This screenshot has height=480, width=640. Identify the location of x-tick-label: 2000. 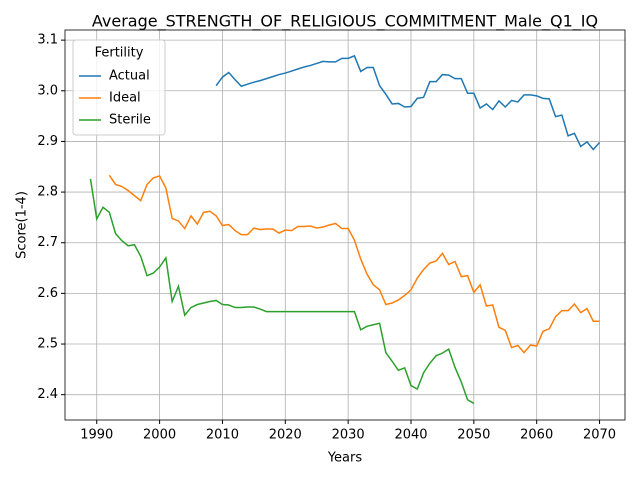
(159, 435).